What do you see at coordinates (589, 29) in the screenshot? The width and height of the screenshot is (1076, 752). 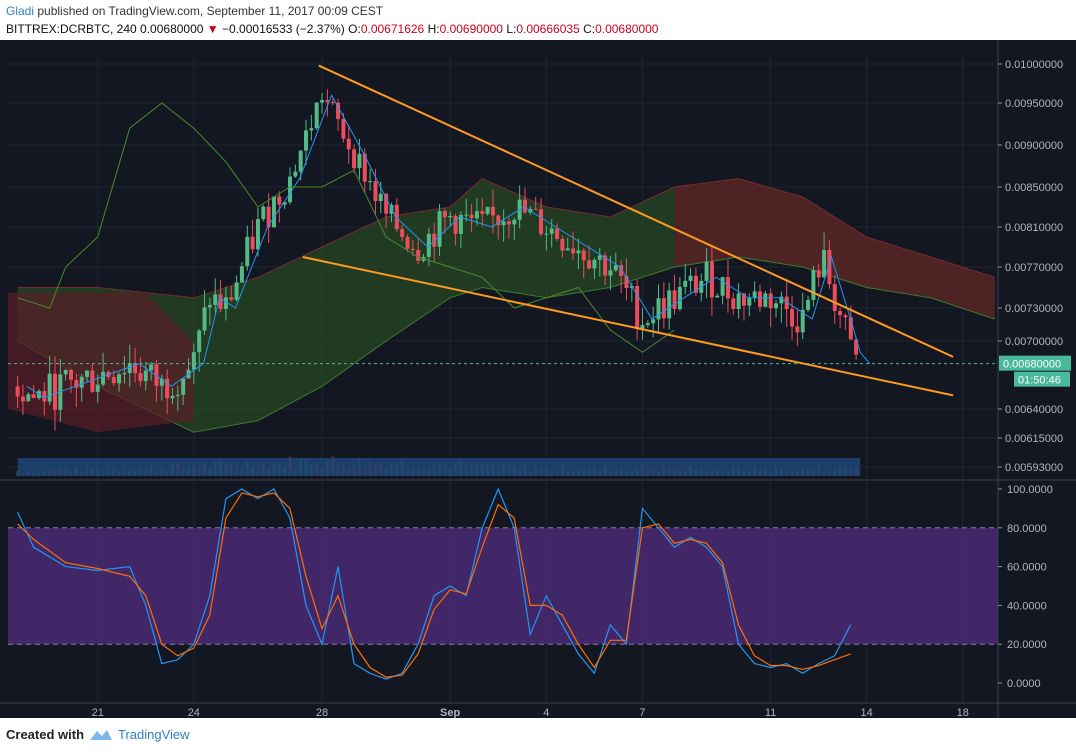 I see `close-label: C:` at bounding box center [589, 29].